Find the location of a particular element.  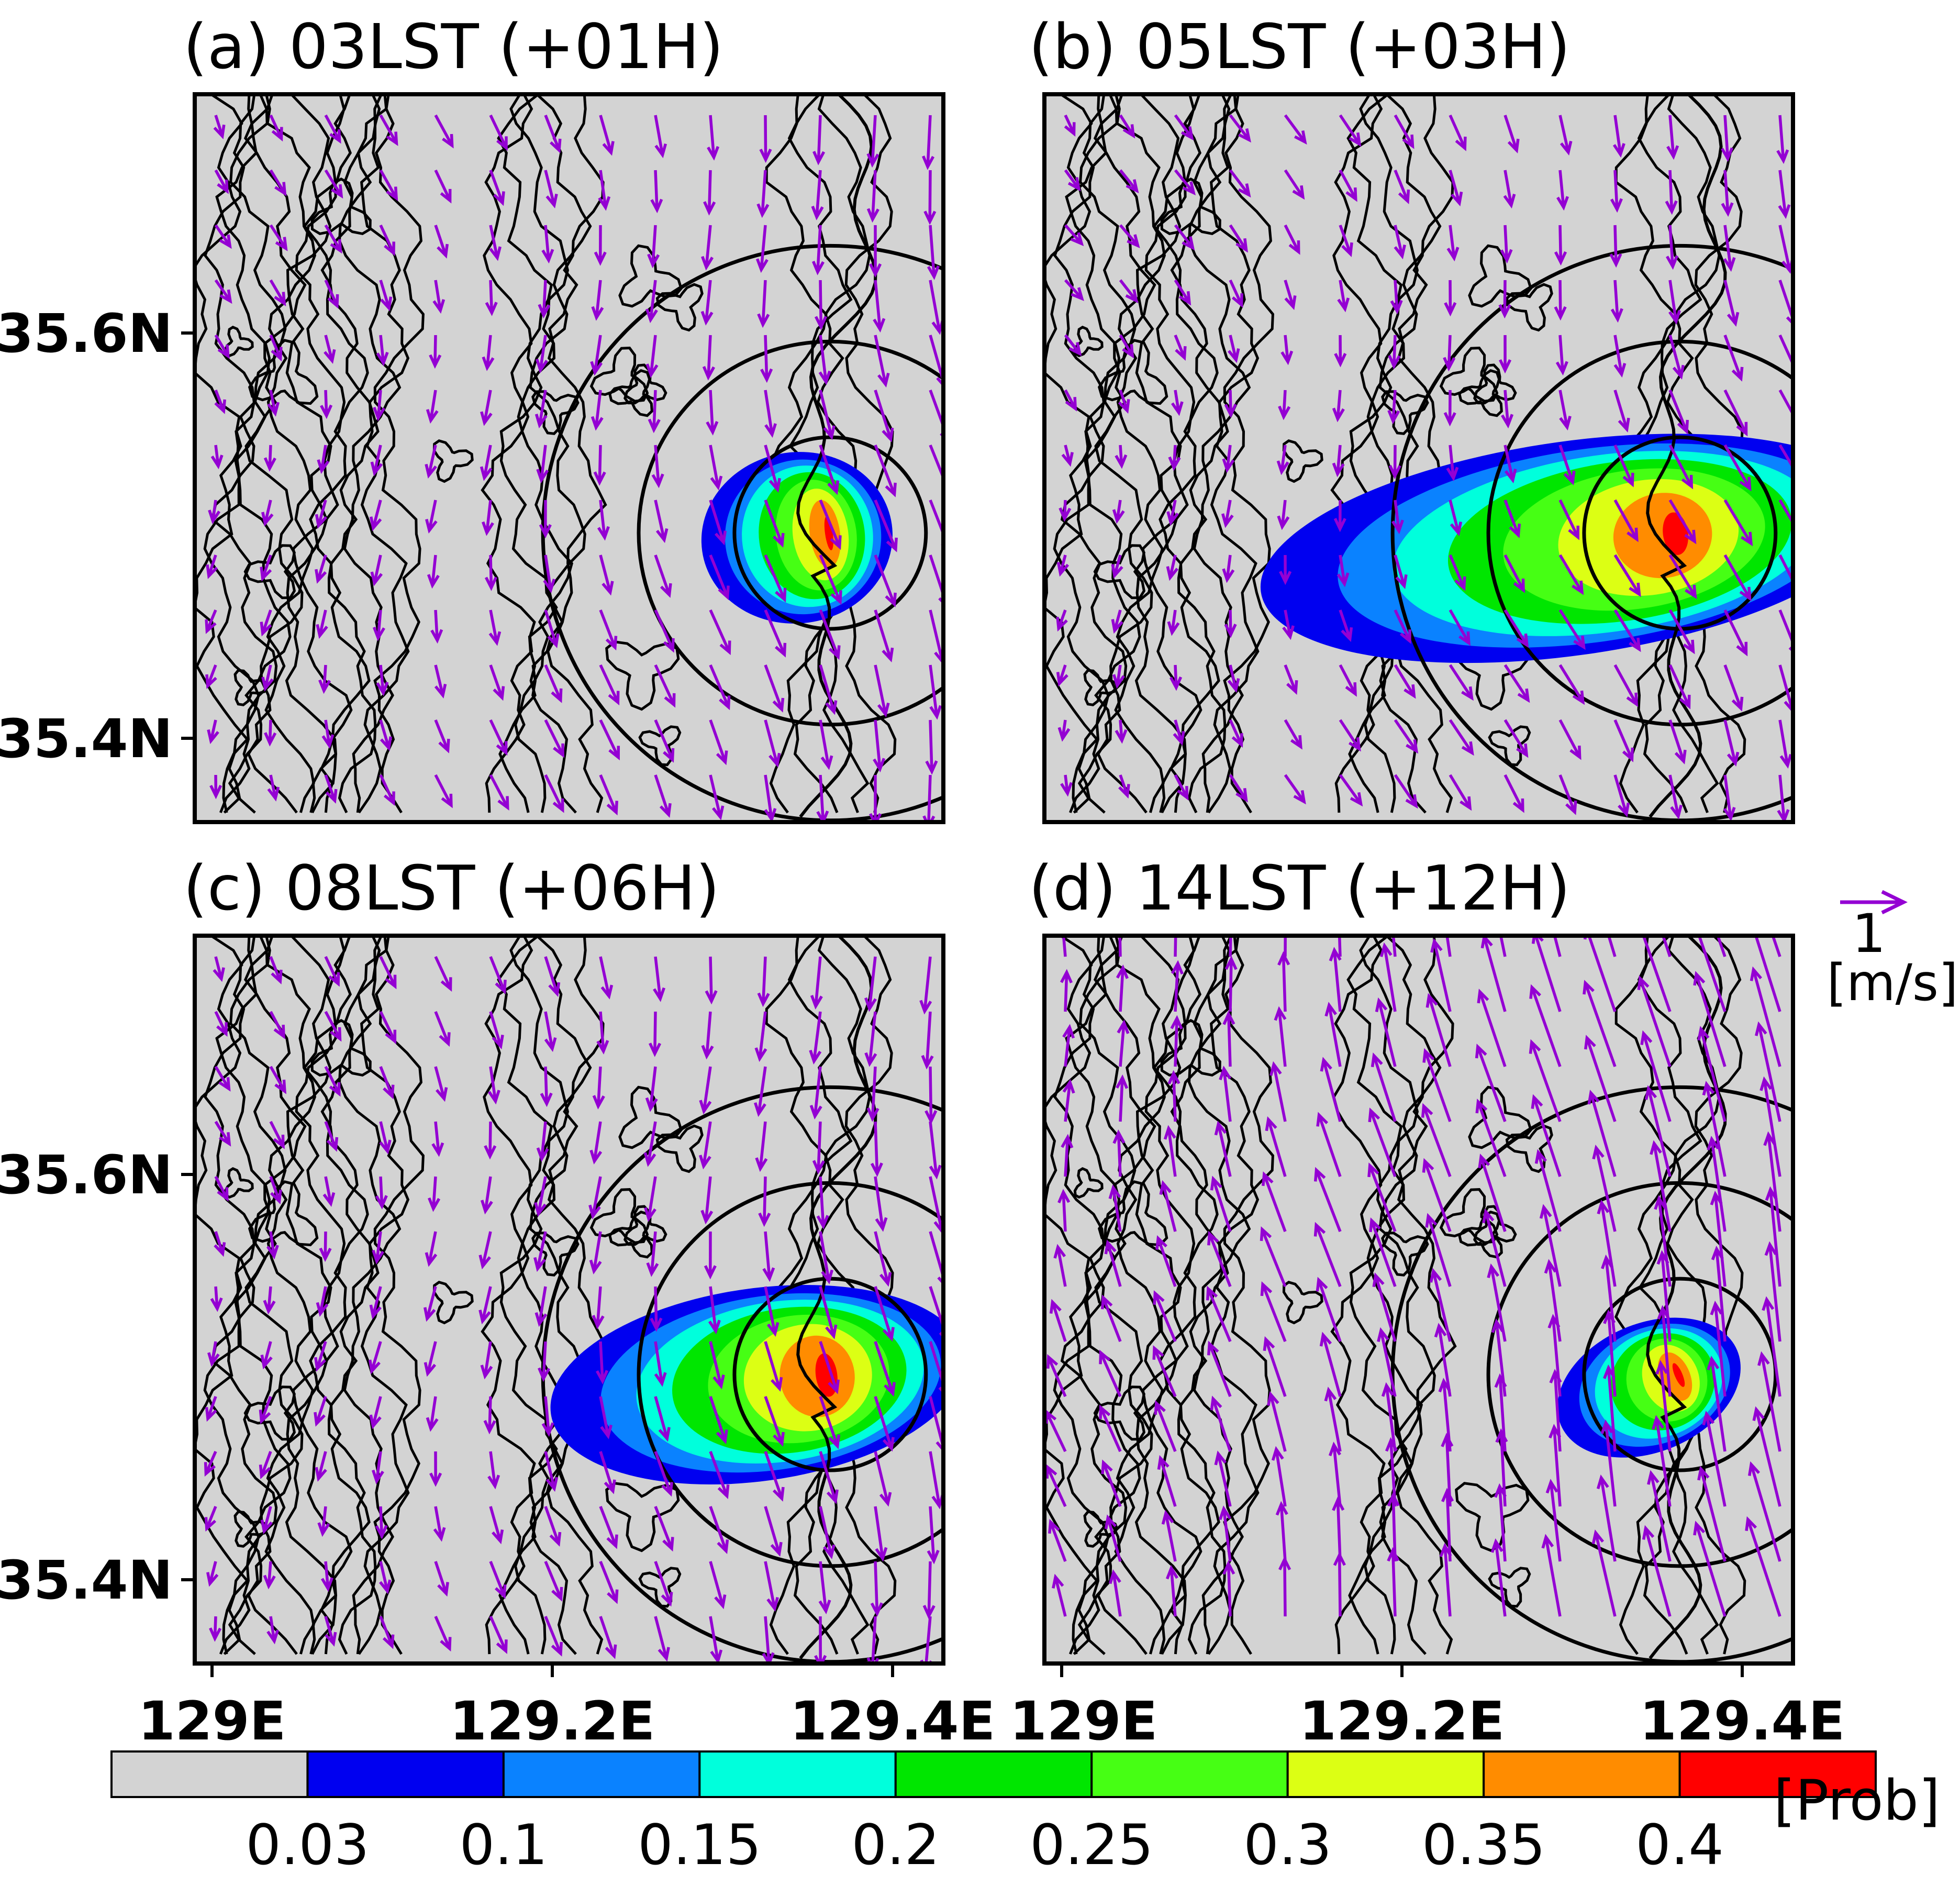

colorbar-tick-label: 0.4 is located at coordinates (1679, 1845).